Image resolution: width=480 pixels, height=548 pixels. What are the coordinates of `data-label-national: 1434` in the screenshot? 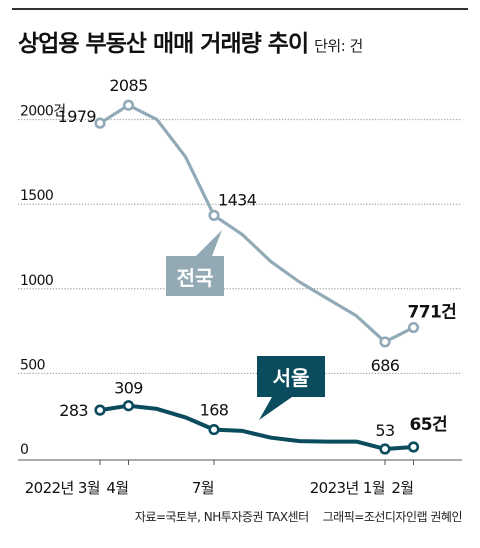 It's located at (237, 199).